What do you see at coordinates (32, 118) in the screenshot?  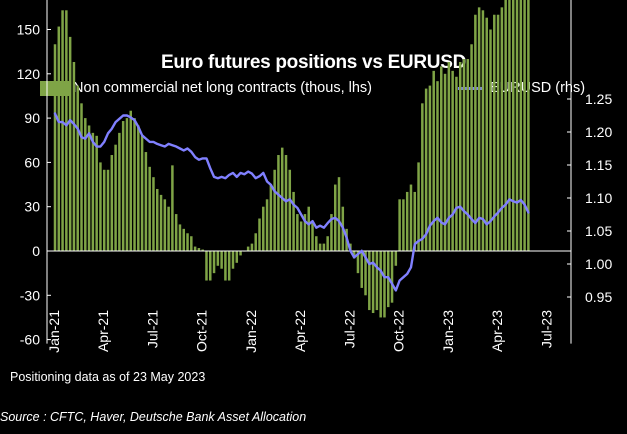 I see `left-tick-label: 90` at bounding box center [32, 118].